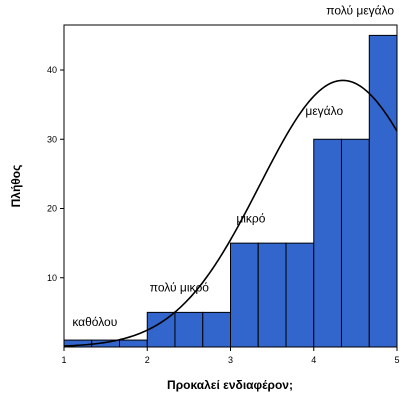 Image resolution: width=413 pixels, height=401 pixels. Describe the element at coordinates (230, 385) in the screenshot. I see `x-axis-title: Προκαλεί ενδιαφέρον;` at that location.